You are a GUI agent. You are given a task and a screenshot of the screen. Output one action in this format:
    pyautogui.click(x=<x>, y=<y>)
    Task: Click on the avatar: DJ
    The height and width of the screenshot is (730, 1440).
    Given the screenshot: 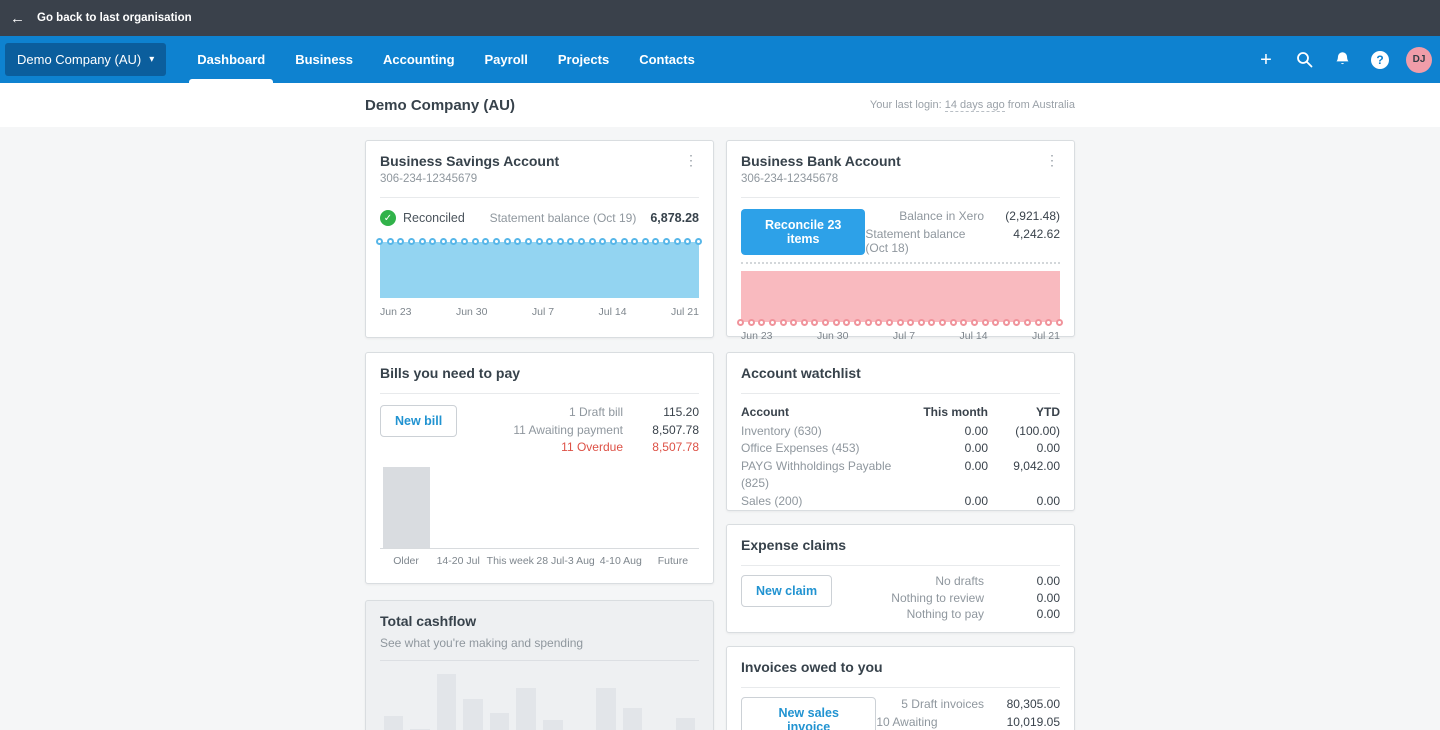 What is the action you would take?
    pyautogui.click(x=1419, y=59)
    